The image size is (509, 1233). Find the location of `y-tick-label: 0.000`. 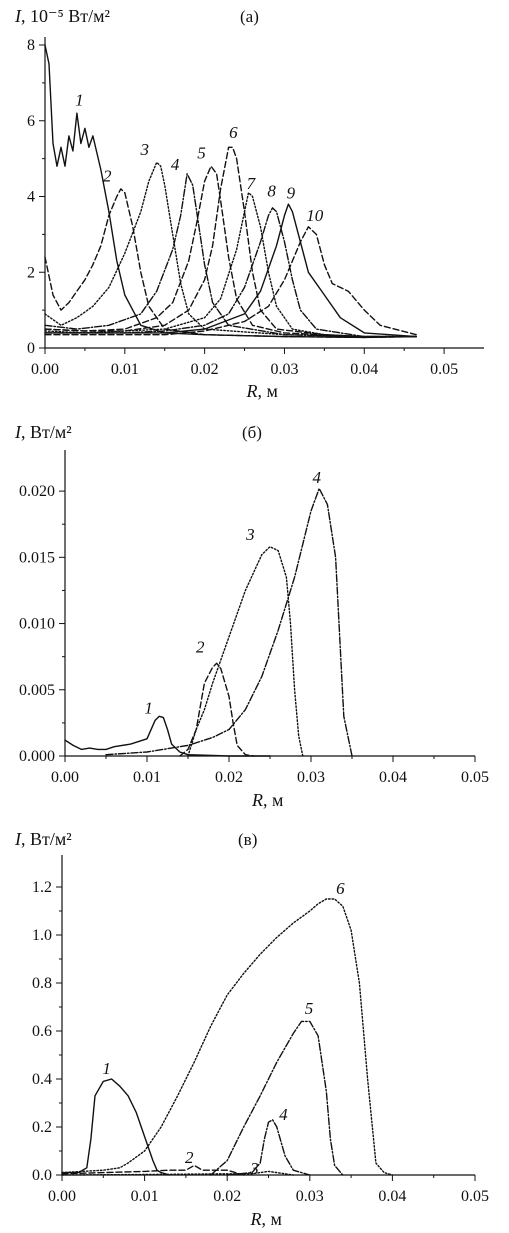

y-tick-label: 0.000 is located at coordinates (37, 756).